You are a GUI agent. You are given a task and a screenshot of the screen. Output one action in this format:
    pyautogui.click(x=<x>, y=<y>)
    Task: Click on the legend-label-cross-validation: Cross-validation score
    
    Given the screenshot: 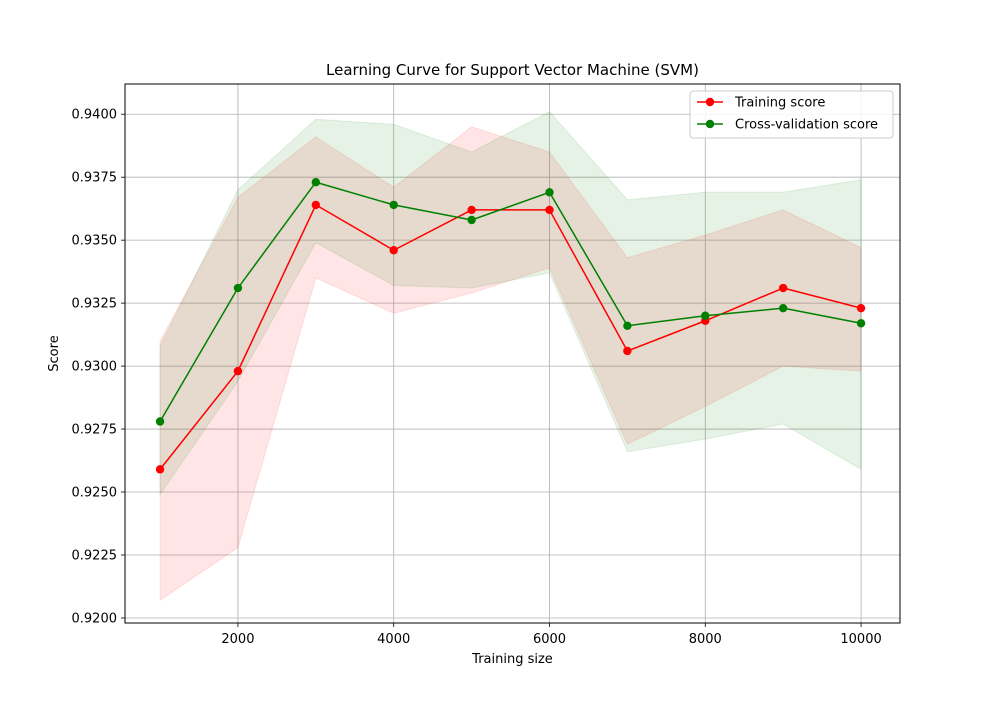 What is the action you would take?
    pyautogui.click(x=806, y=125)
    